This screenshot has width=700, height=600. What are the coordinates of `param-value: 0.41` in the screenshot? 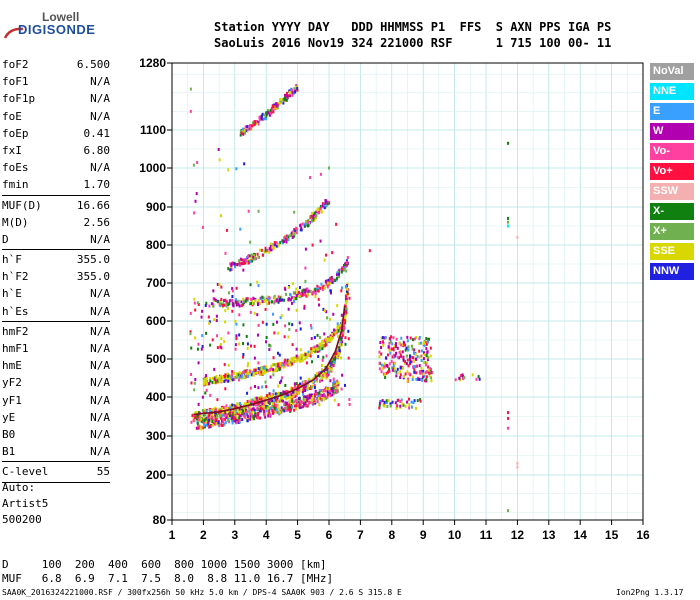 It's located at (97, 133).